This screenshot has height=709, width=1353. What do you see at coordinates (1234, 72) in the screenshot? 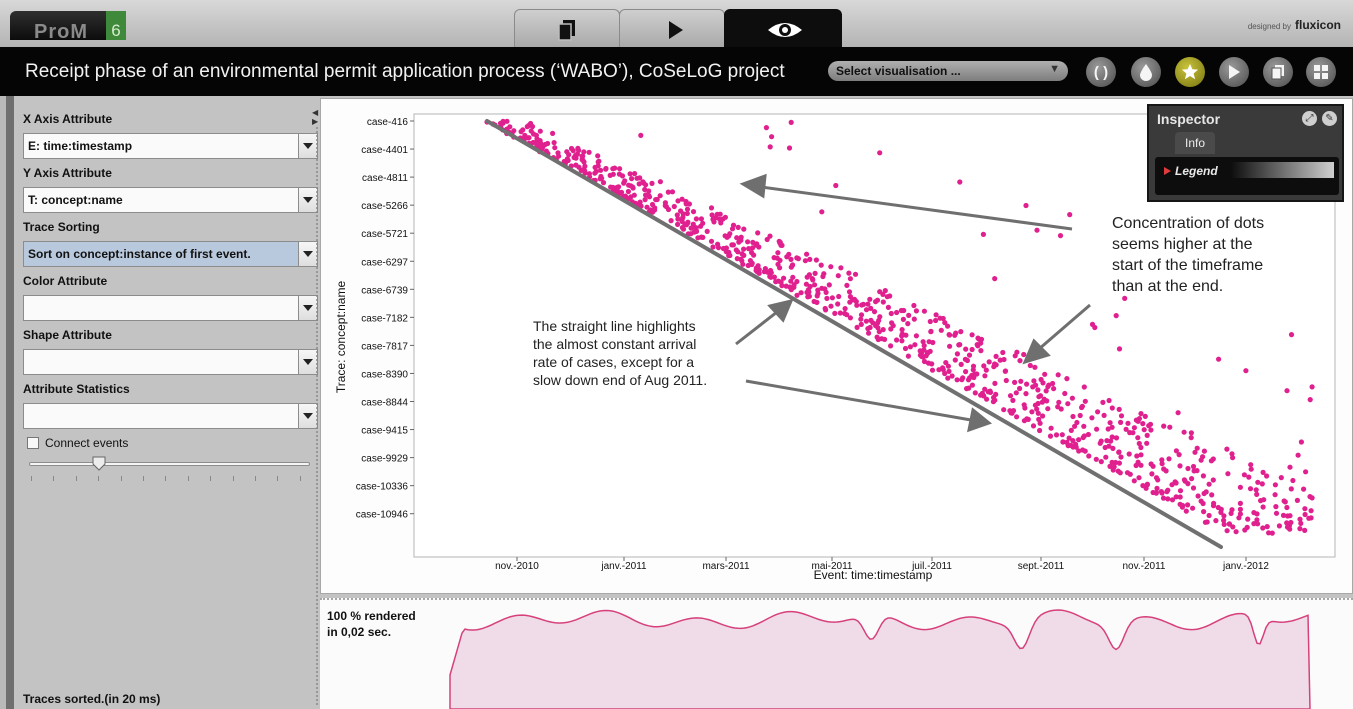
I see `play-button` at bounding box center [1234, 72].